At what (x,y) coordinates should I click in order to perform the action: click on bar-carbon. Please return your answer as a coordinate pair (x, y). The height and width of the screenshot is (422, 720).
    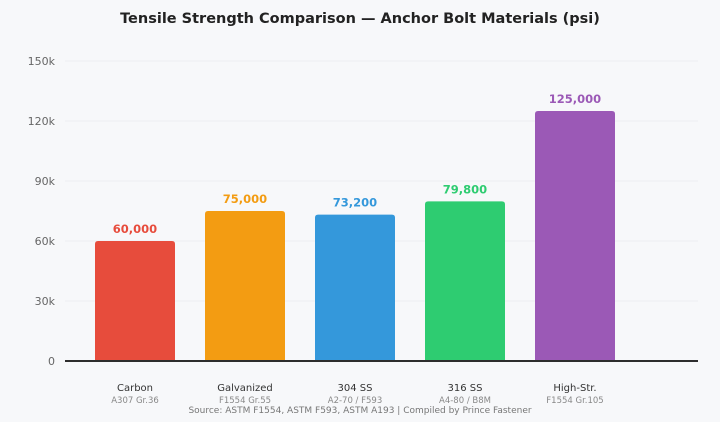
    Looking at the image, I should click on (135, 301).